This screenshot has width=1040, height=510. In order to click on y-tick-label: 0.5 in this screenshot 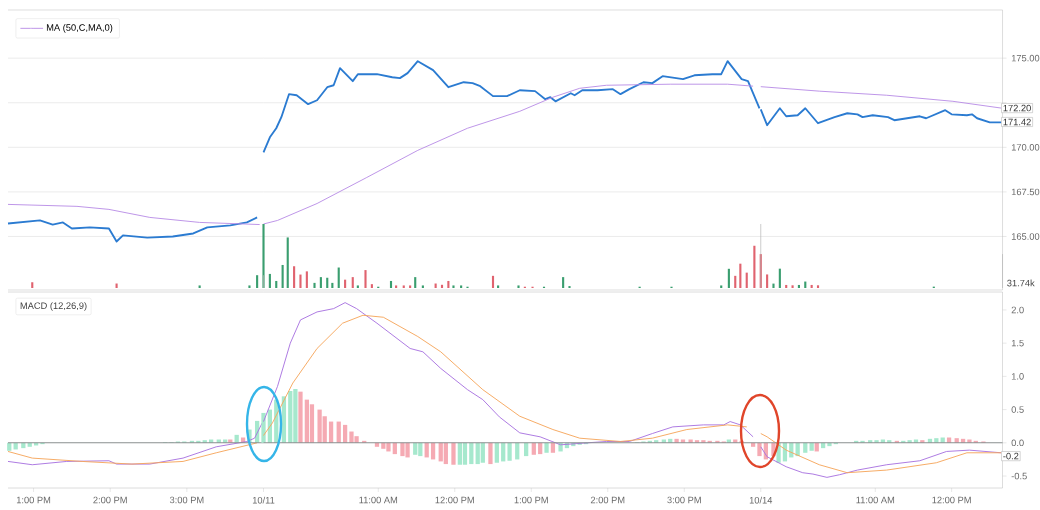, I will do `click(1017, 409)`.